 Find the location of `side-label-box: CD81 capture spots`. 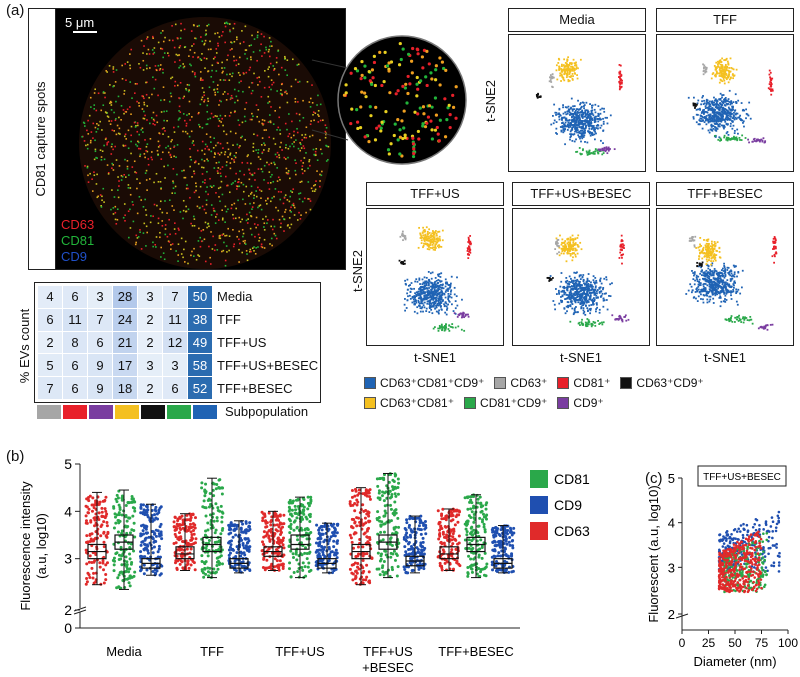

side-label-box: CD81 capture spots is located at coordinates (42, 139).